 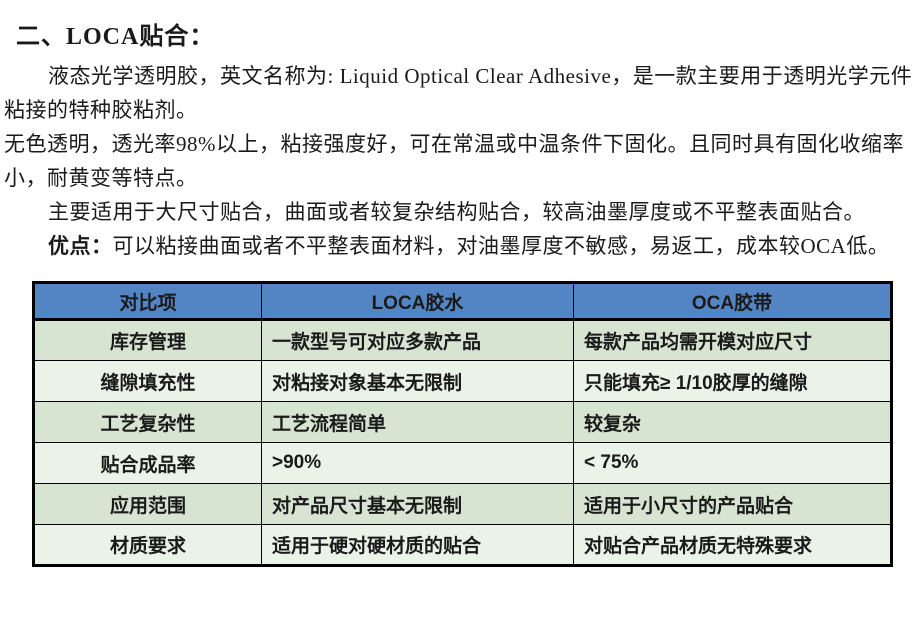 What do you see at coordinates (732, 422) in the screenshot?
I see `table-cell: 较复杂` at bounding box center [732, 422].